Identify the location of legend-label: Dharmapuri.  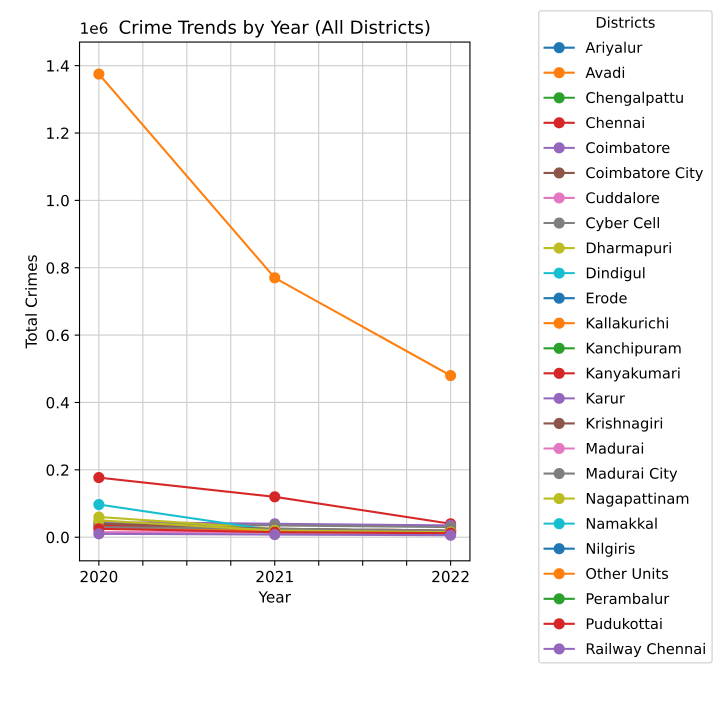
(628, 249).